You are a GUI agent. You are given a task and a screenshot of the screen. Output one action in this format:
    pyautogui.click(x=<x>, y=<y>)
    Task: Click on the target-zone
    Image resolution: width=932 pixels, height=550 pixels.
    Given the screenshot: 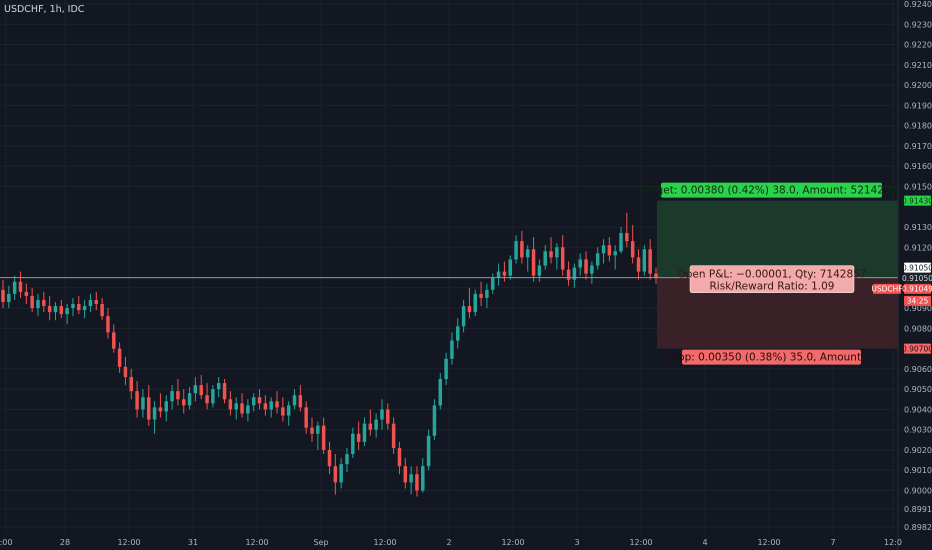 What is the action you would take?
    pyautogui.click(x=777, y=239)
    